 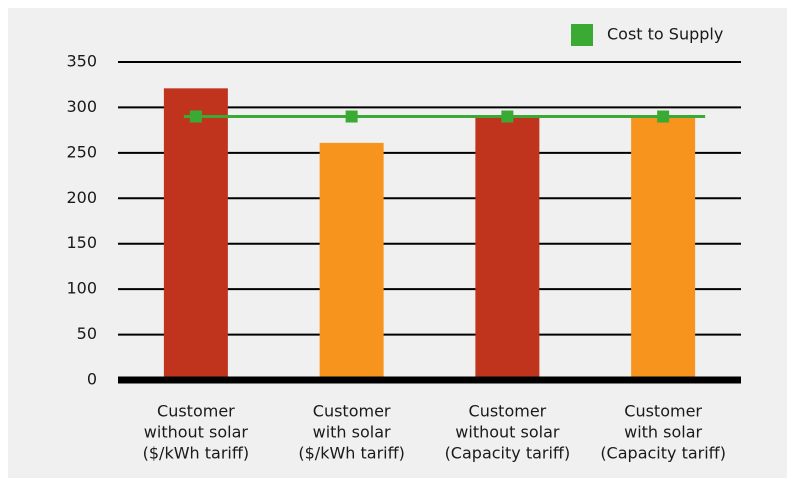 I want to click on y-tick-label: 50, so click(x=87, y=333).